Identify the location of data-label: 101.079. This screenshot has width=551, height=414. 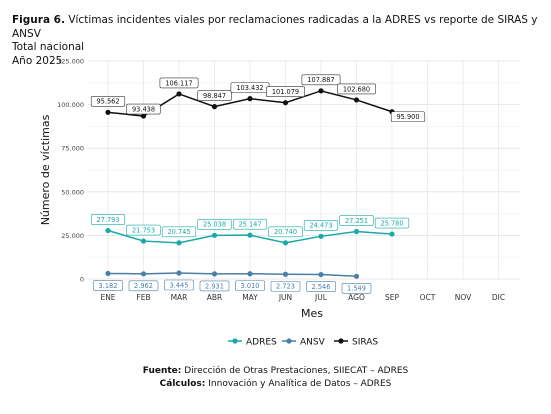
(285, 92).